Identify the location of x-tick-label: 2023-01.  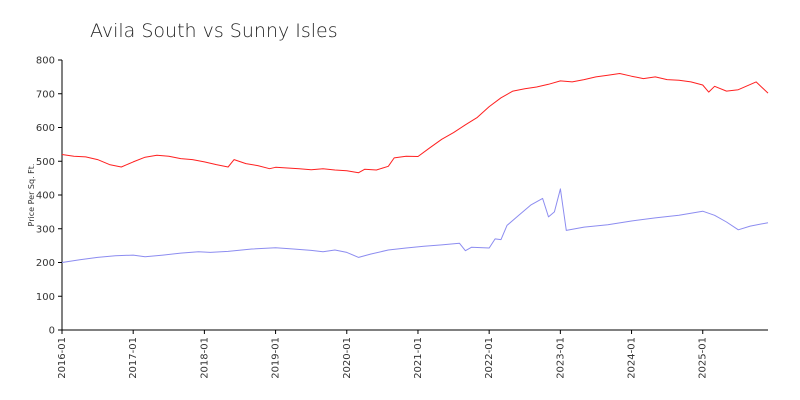
(560, 358).